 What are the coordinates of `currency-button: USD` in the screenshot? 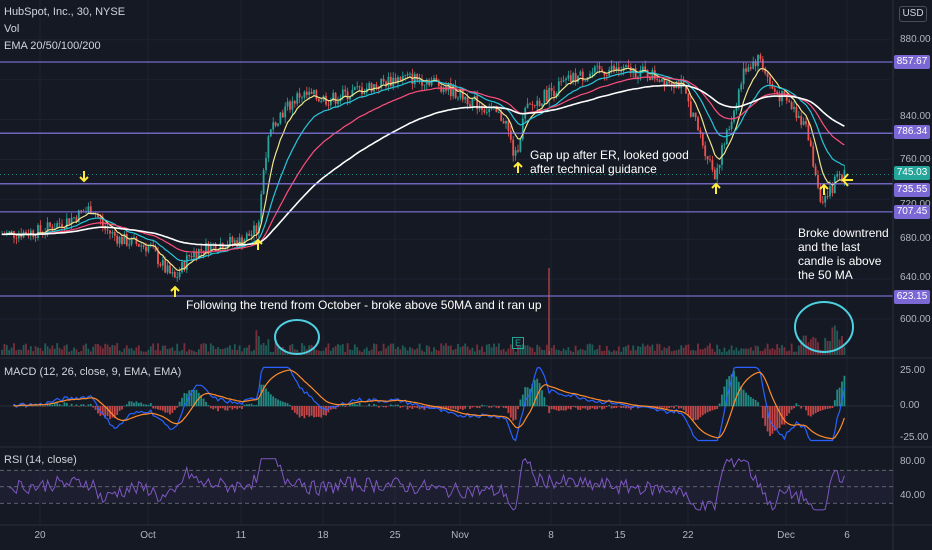 It's located at (913, 14).